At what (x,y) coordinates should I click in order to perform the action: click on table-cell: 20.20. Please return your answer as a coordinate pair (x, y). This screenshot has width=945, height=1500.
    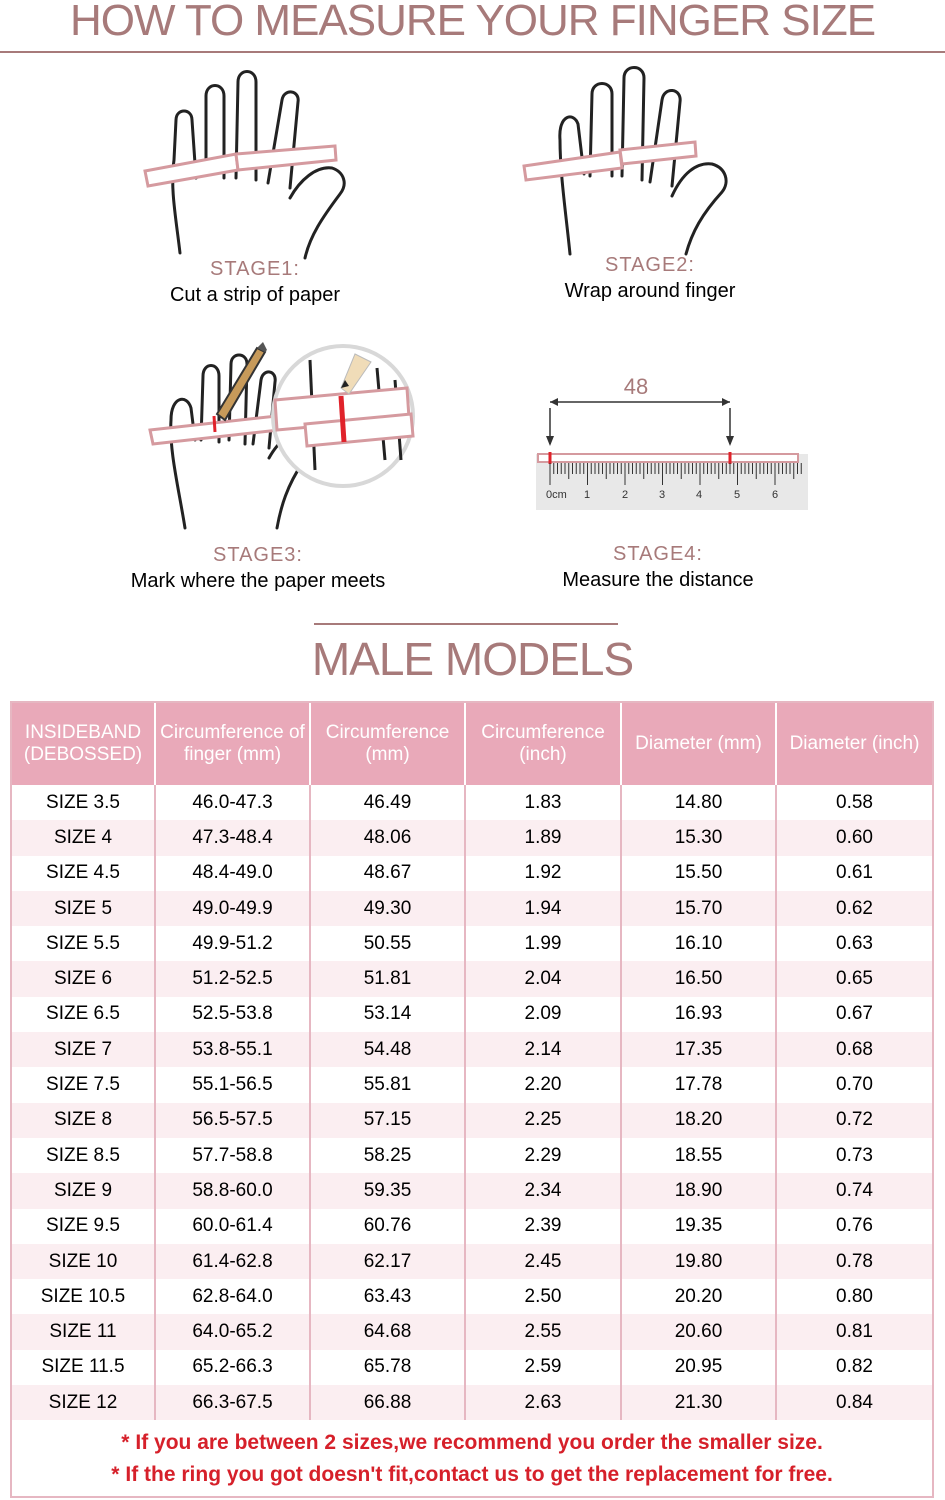
    Looking at the image, I should click on (699, 1297).